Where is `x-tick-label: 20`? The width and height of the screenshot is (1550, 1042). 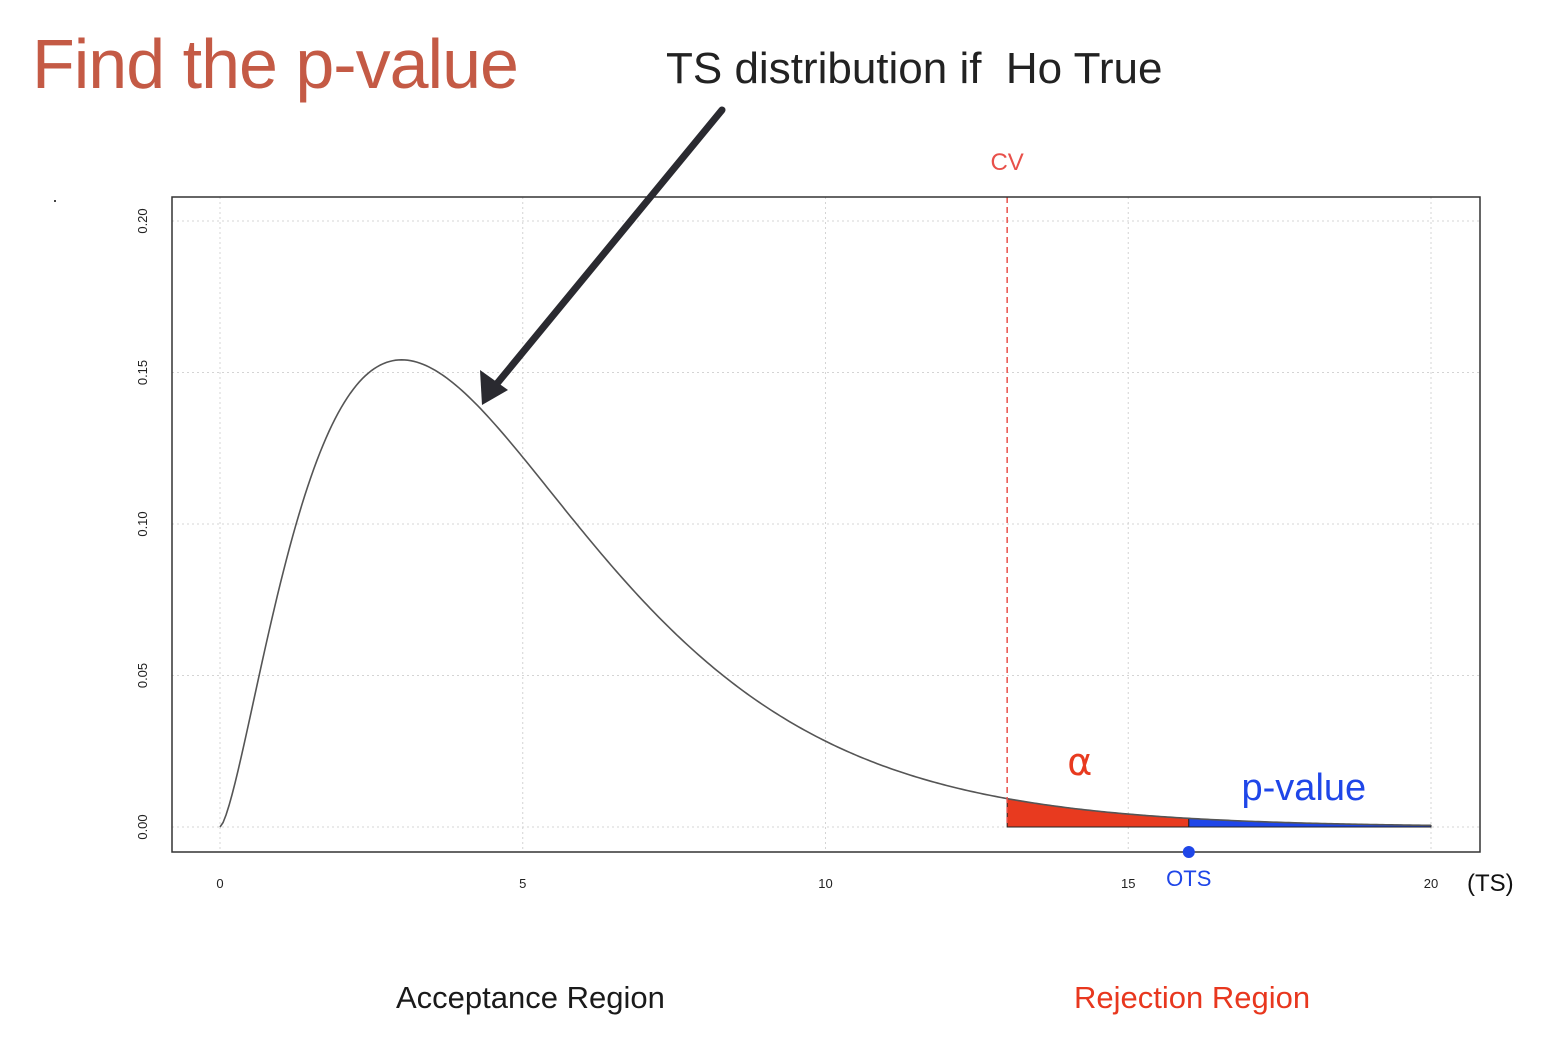 x-tick-label: 20 is located at coordinates (1431, 883).